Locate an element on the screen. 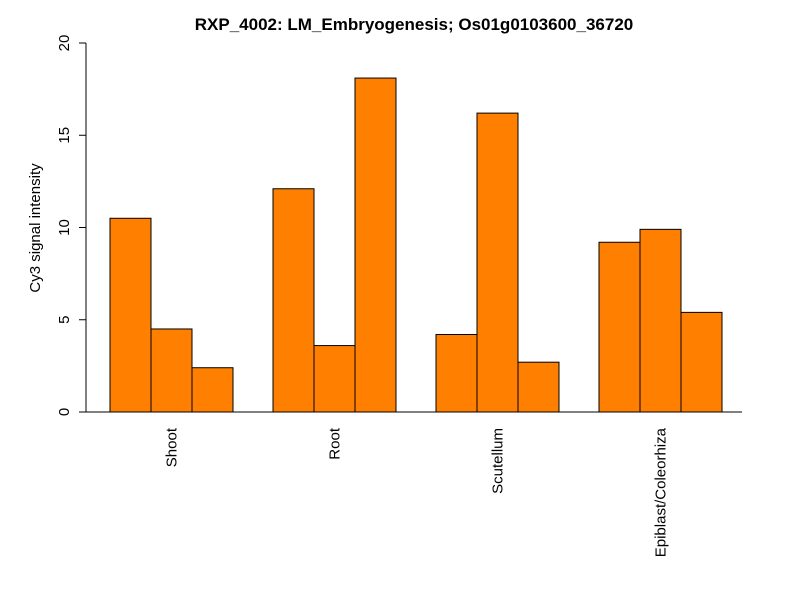 The height and width of the screenshot is (600, 800). y-tick-label: 5 is located at coordinates (64, 320).